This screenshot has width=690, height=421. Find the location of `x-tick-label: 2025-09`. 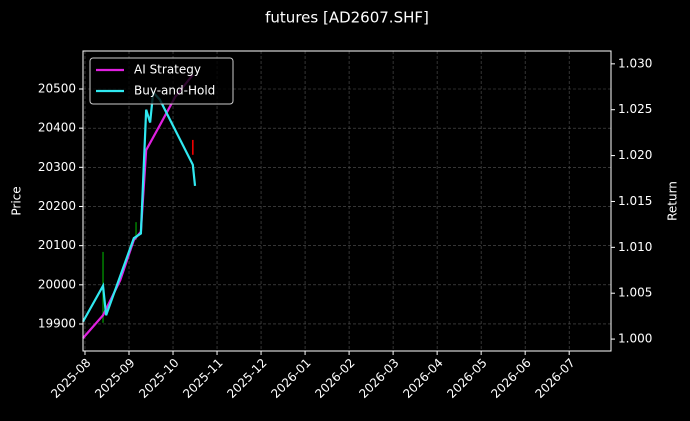

x-tick-label: 2025-09 is located at coordinates (114, 378).